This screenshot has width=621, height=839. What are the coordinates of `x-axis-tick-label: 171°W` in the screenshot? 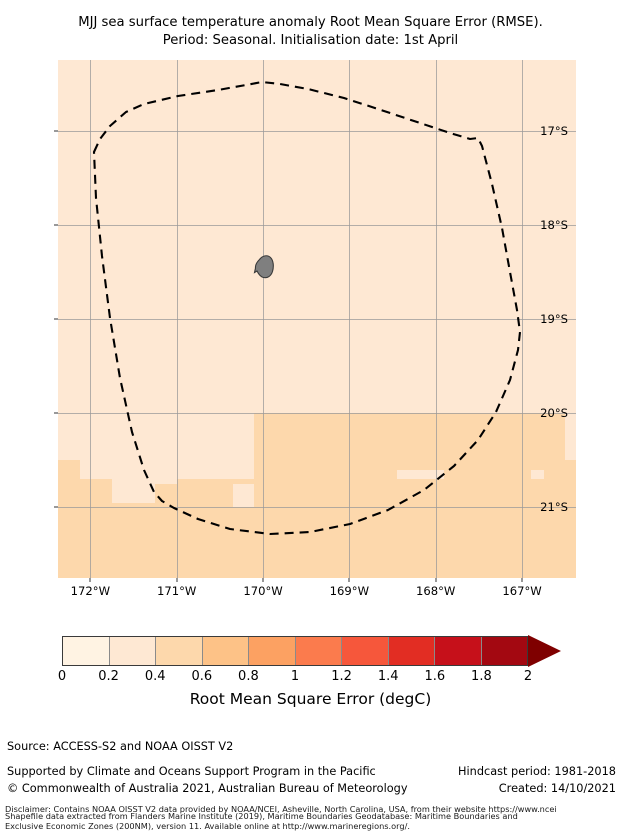 It's located at (177, 591).